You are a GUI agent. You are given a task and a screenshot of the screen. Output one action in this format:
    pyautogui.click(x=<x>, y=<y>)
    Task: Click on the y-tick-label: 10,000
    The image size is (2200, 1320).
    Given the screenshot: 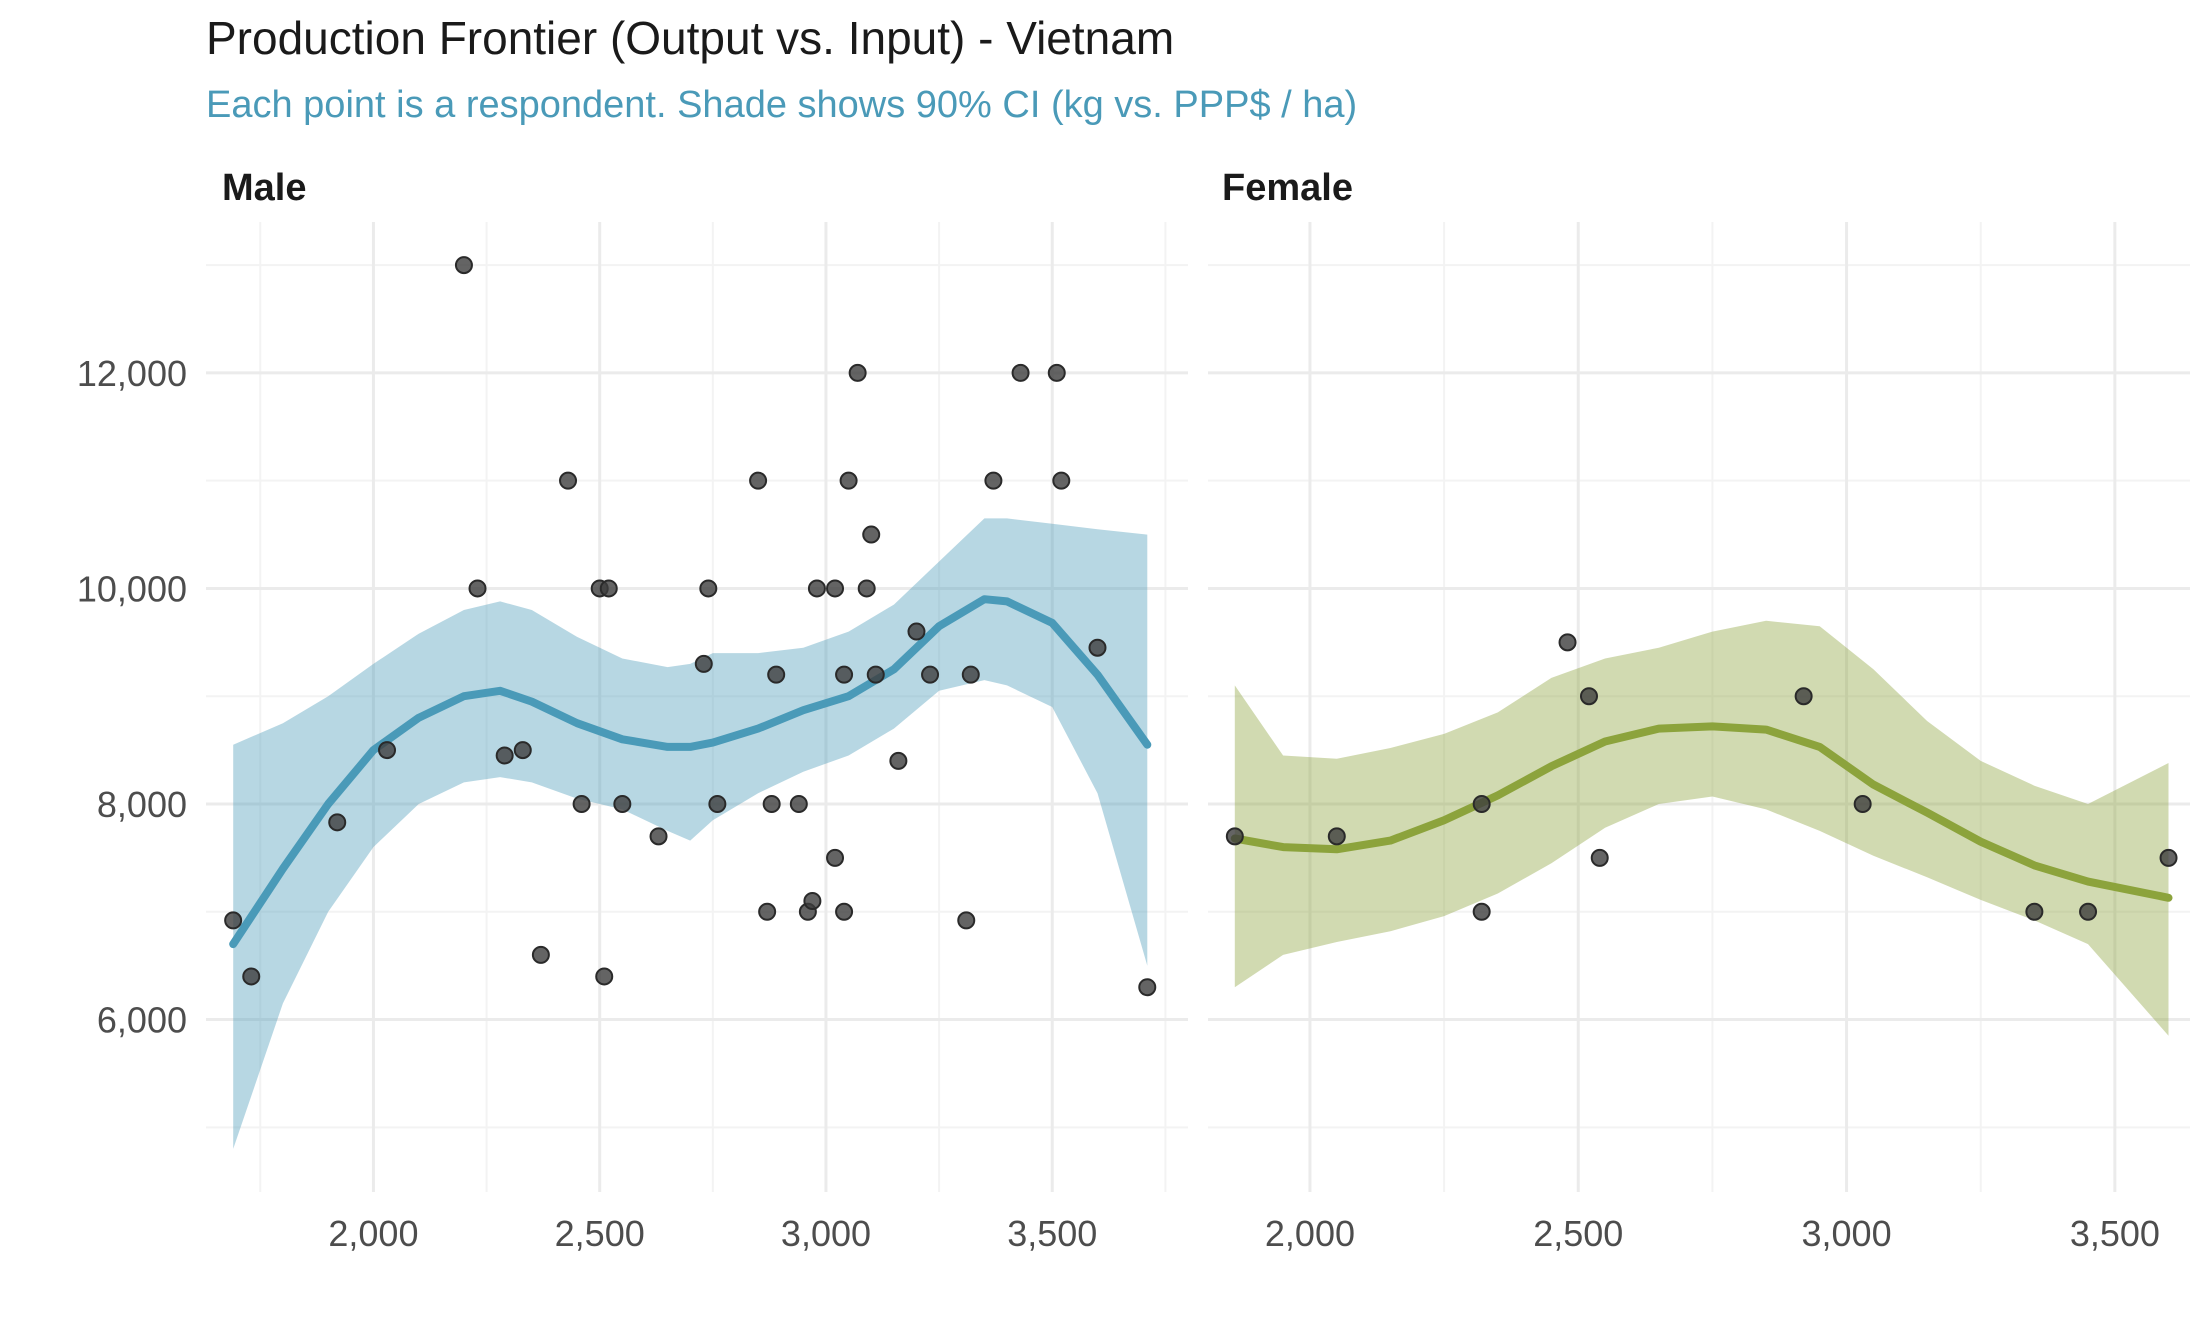 What is the action you would take?
    pyautogui.click(x=132, y=588)
    